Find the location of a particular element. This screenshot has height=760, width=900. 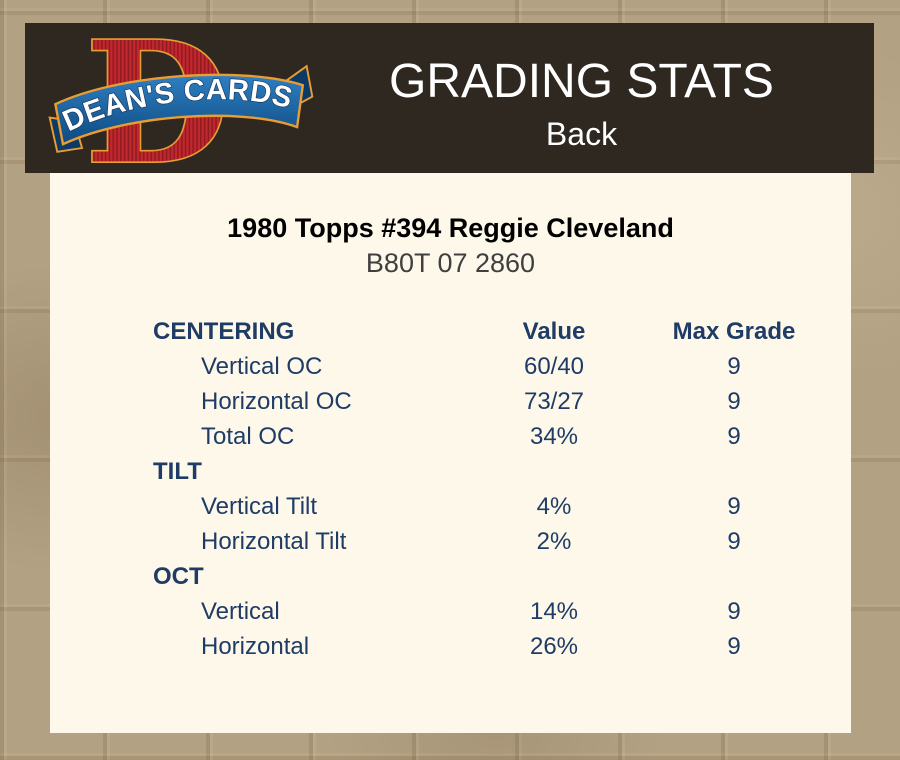

header-titles: GRADING STATS Back is located at coordinates (581, 98).